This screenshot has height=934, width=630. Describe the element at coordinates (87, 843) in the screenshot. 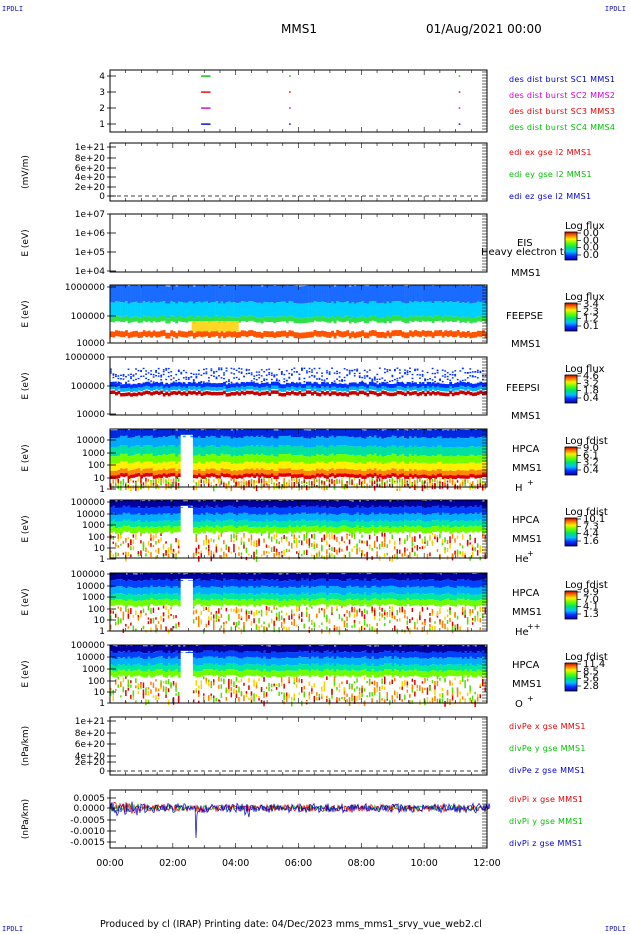

I see `y-tick-label: -0.0015` at that location.